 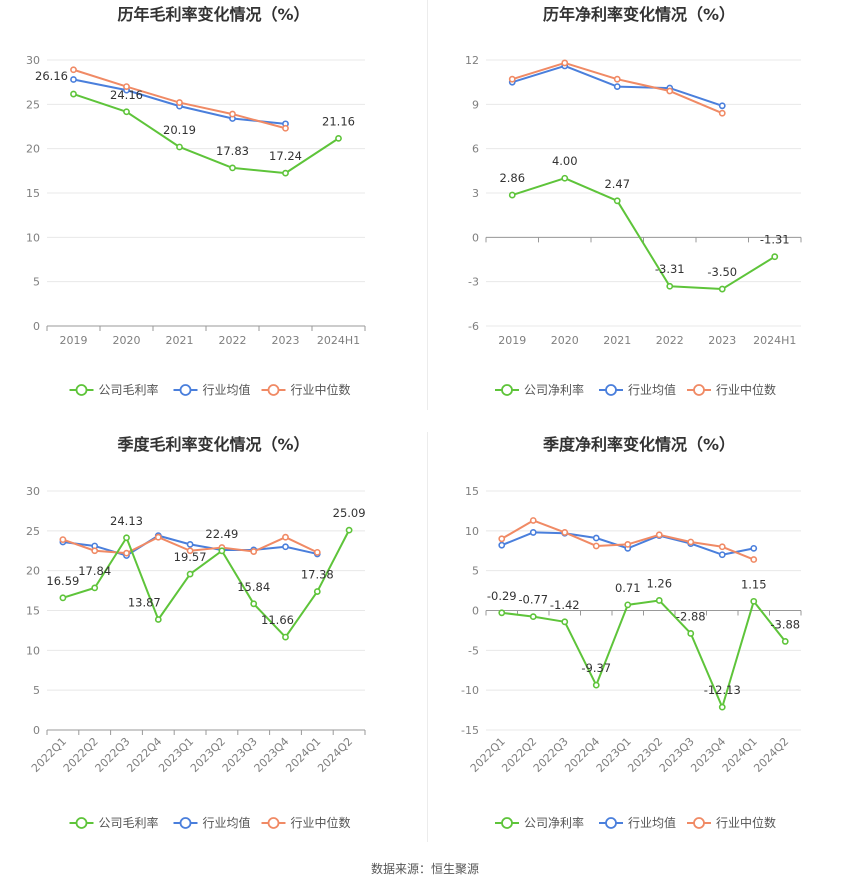 I want to click on data-label: -1.42, so click(x=565, y=605).